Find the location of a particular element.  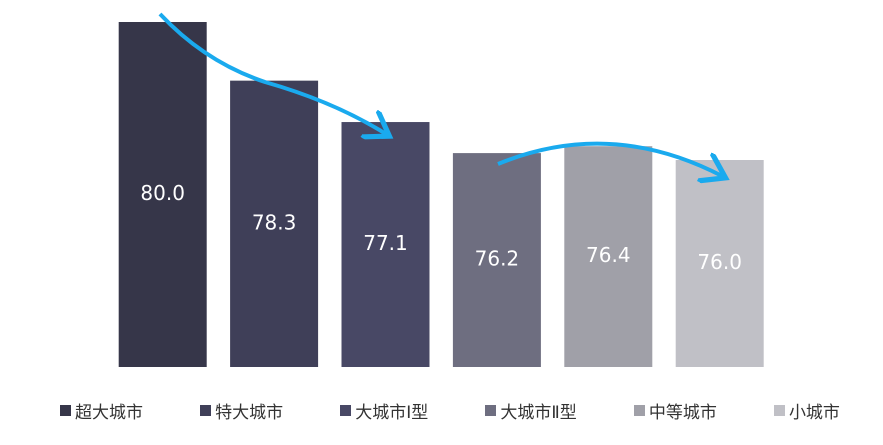

legend-label: 中等城市 is located at coordinates (682, 413).